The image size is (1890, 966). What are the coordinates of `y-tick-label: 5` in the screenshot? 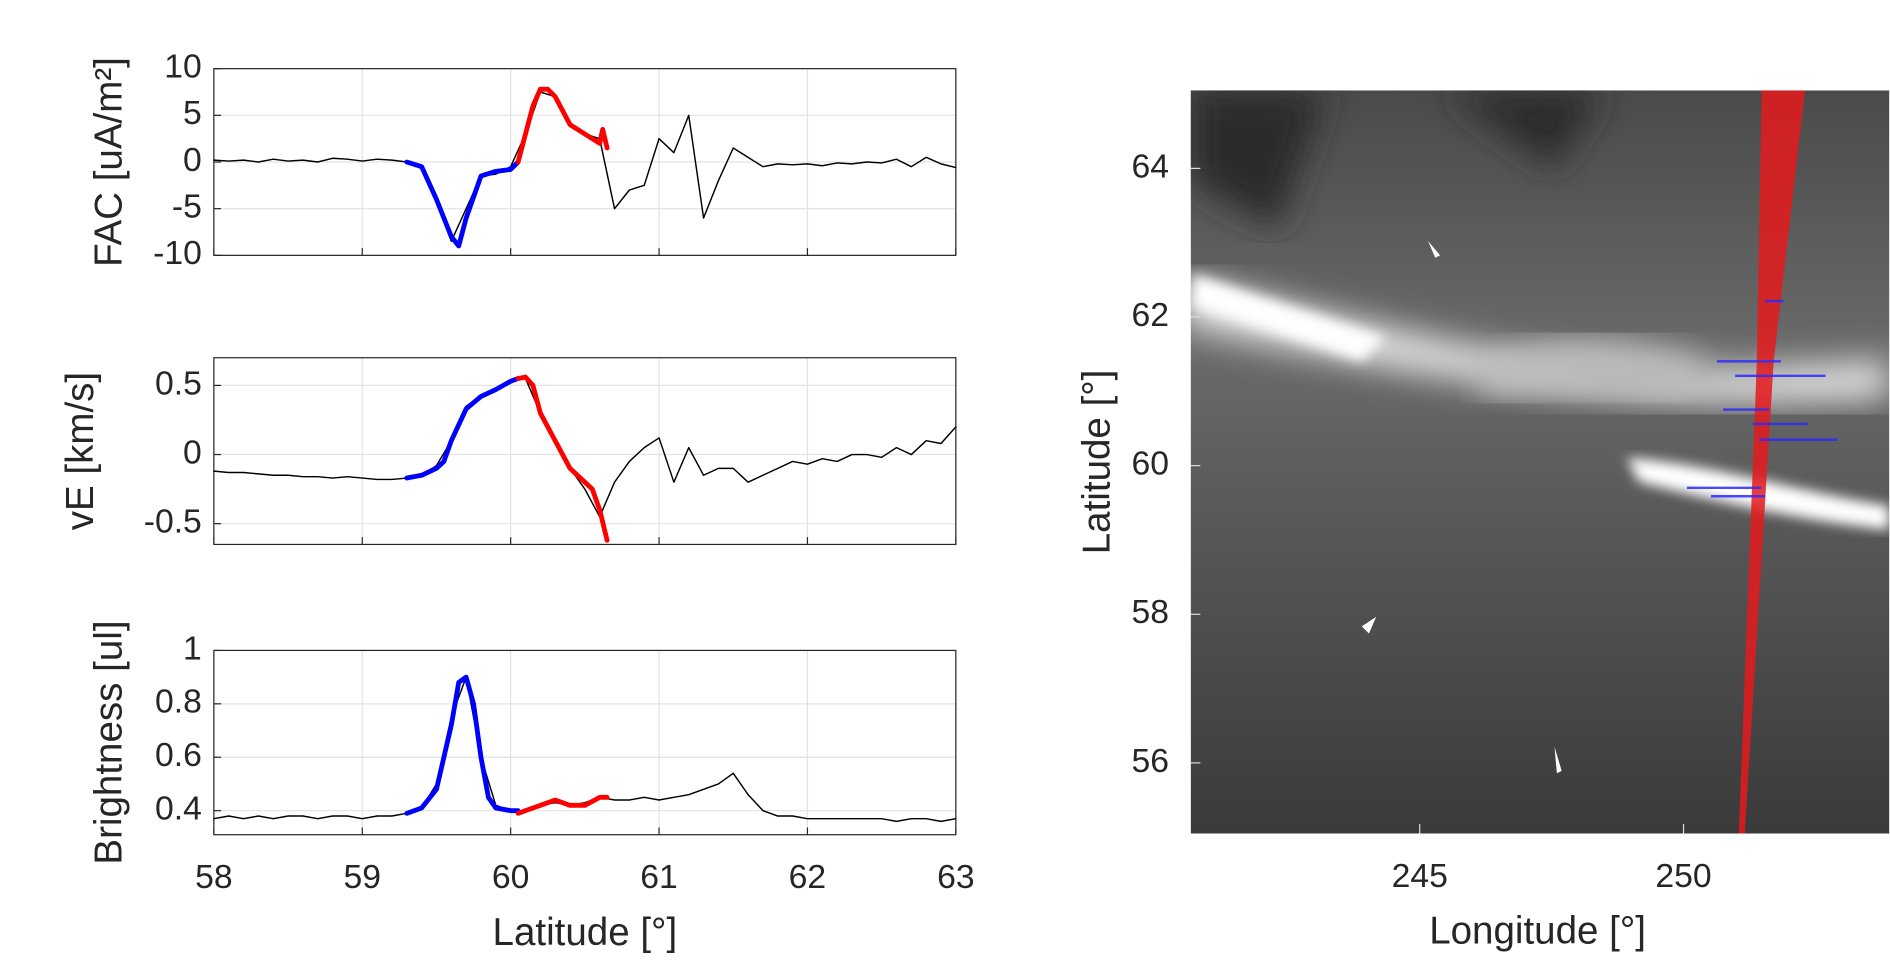 It's located at (192, 113).